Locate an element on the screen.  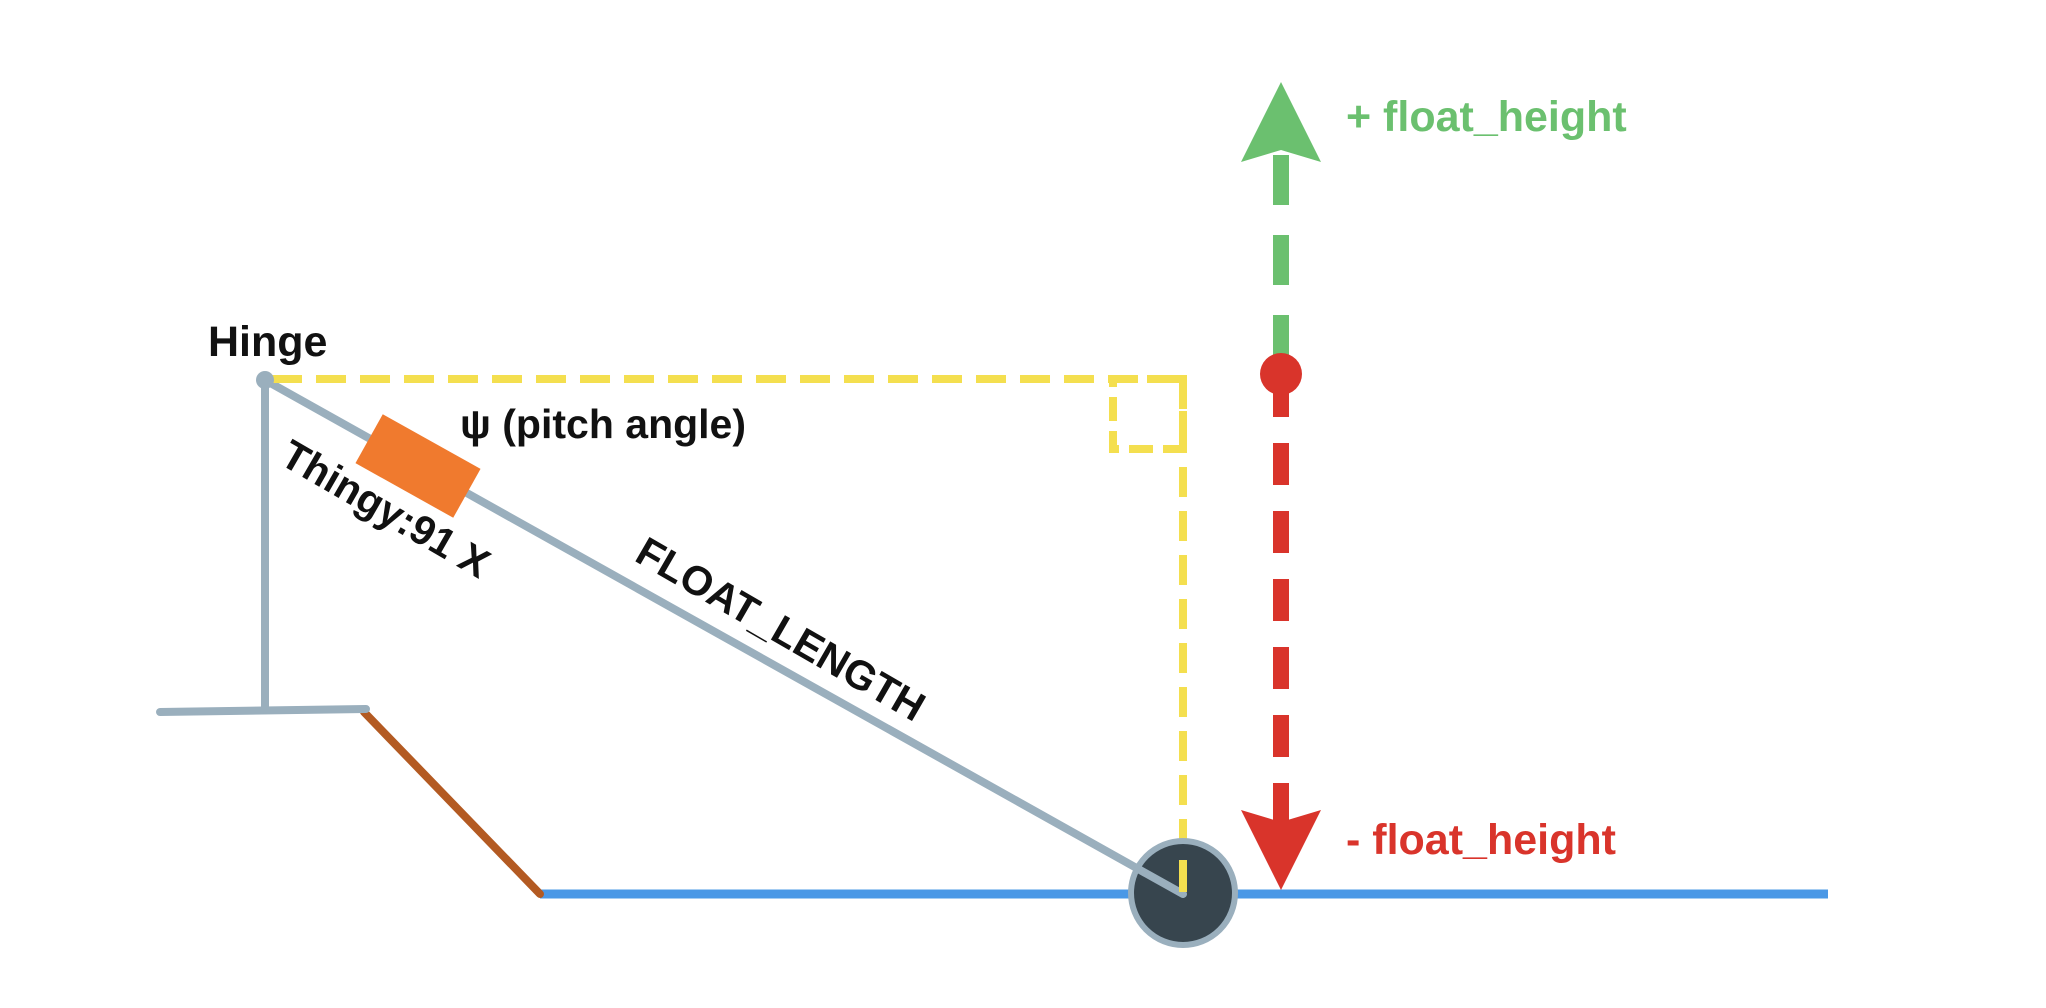
ramp-line is located at coordinates (452, 803).